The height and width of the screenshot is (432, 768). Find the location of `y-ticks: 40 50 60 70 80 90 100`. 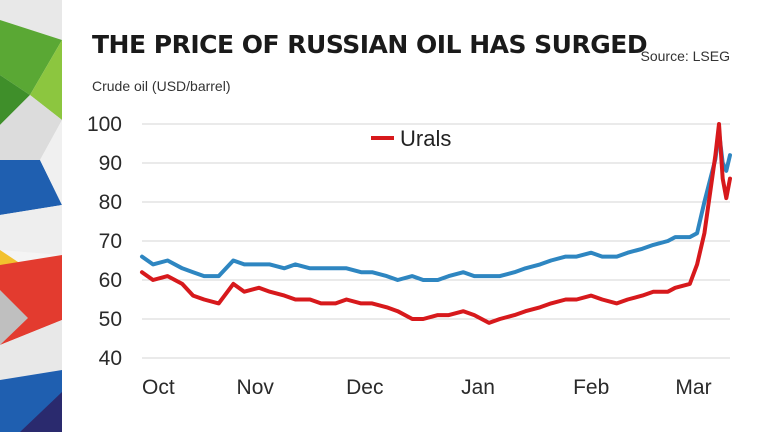

y-ticks: 40 50 60 70 80 90 100 is located at coordinates (104, 241).